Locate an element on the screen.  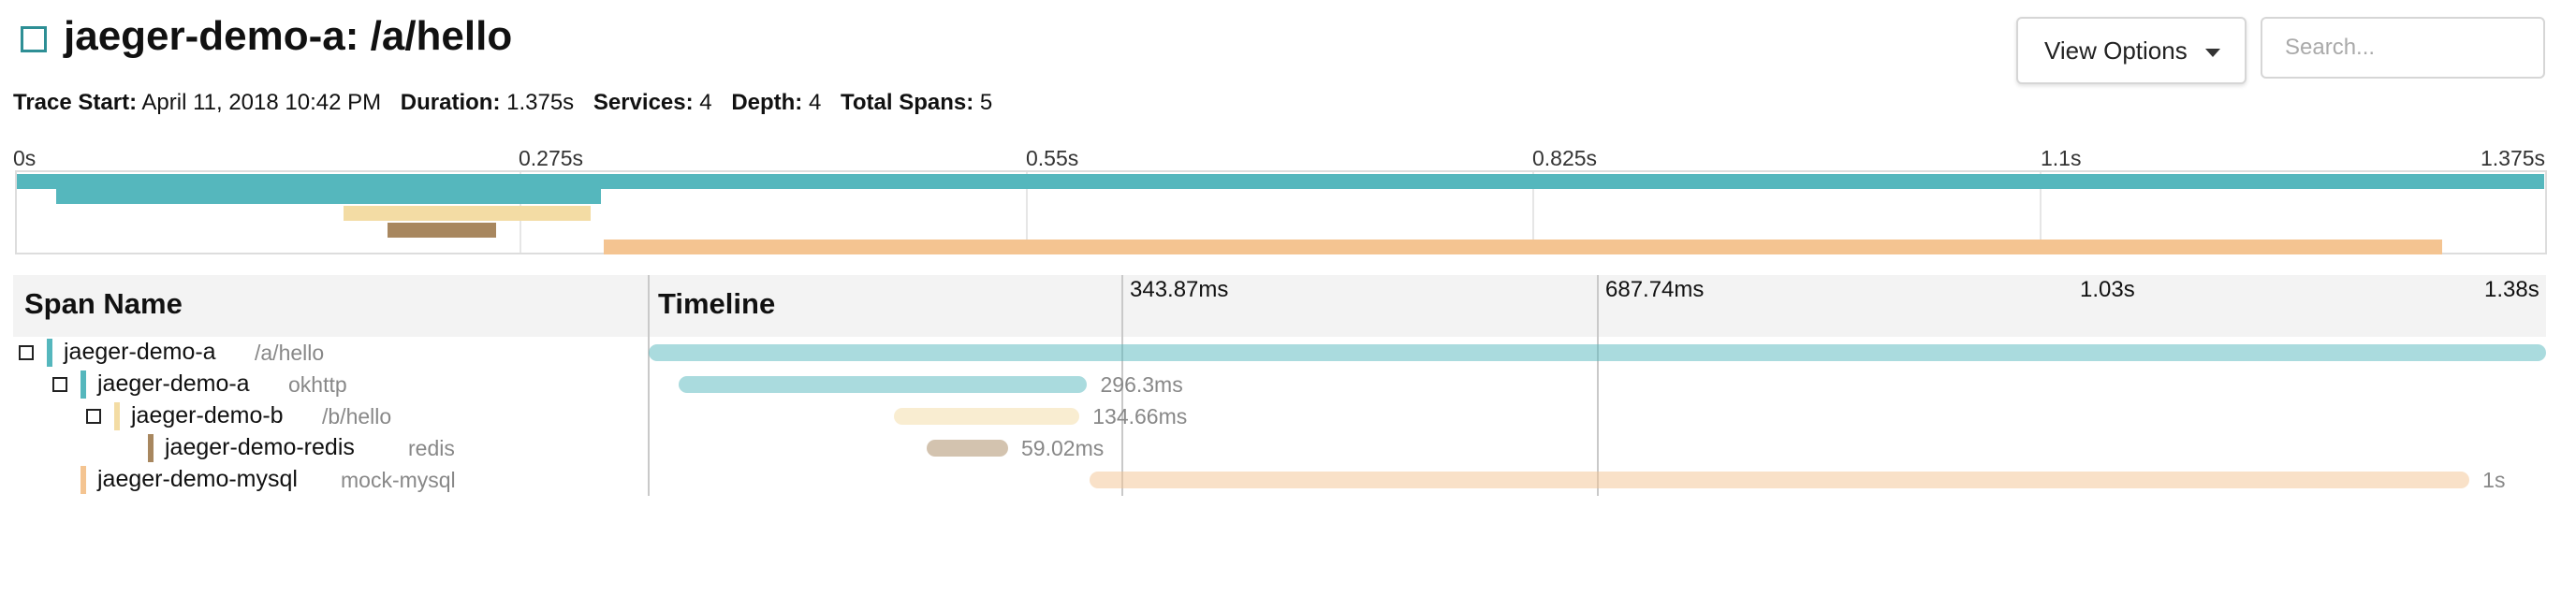
span-operation-name: okhttp is located at coordinates (317, 385).